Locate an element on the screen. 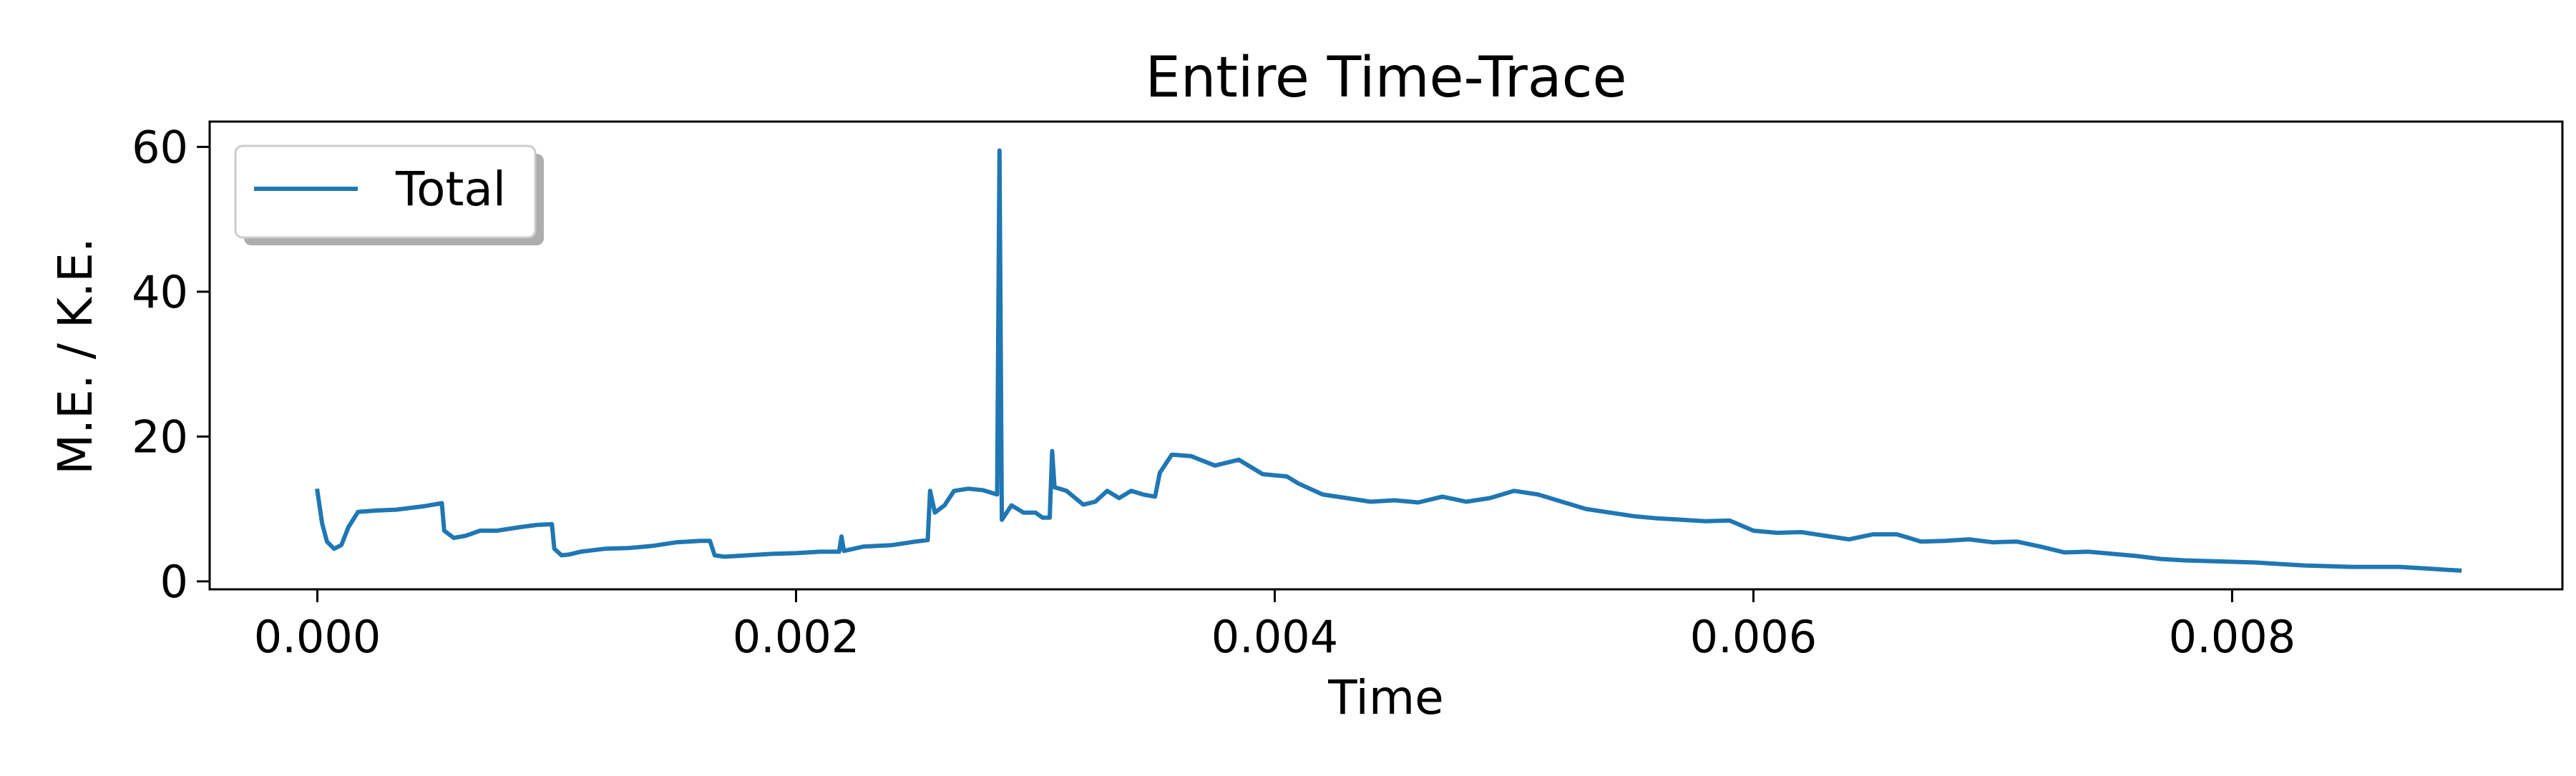  legend: Total is located at coordinates (389, 194).